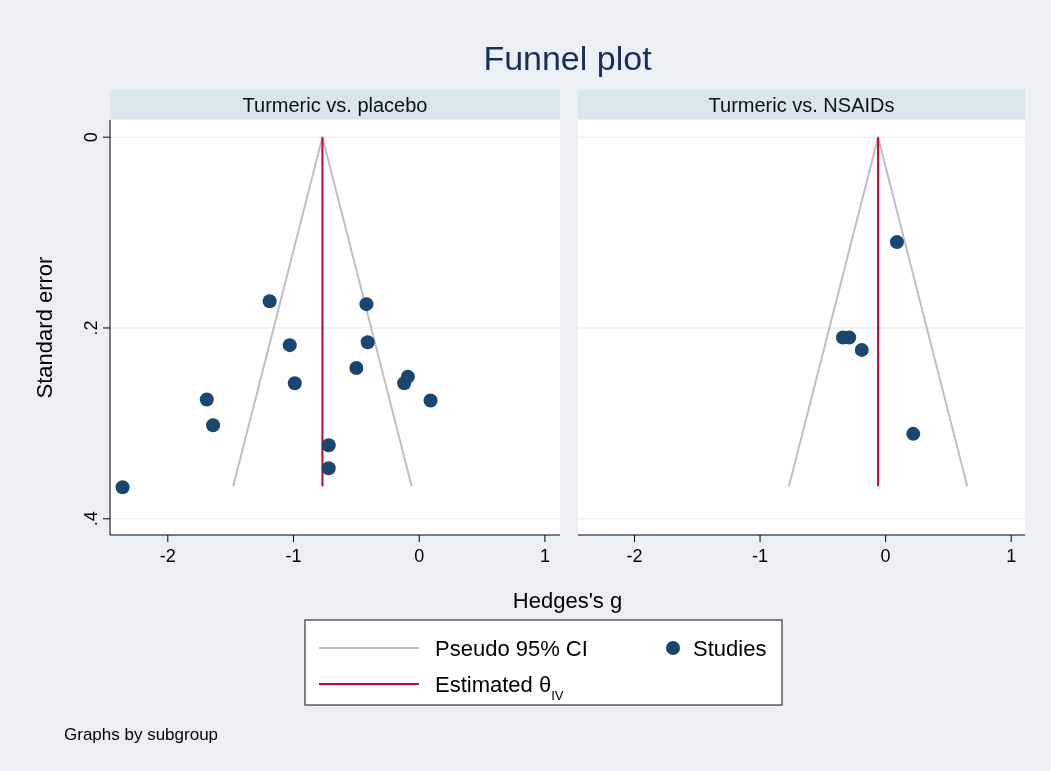  What do you see at coordinates (730, 648) in the screenshot?
I see `legend-label: Studies` at bounding box center [730, 648].